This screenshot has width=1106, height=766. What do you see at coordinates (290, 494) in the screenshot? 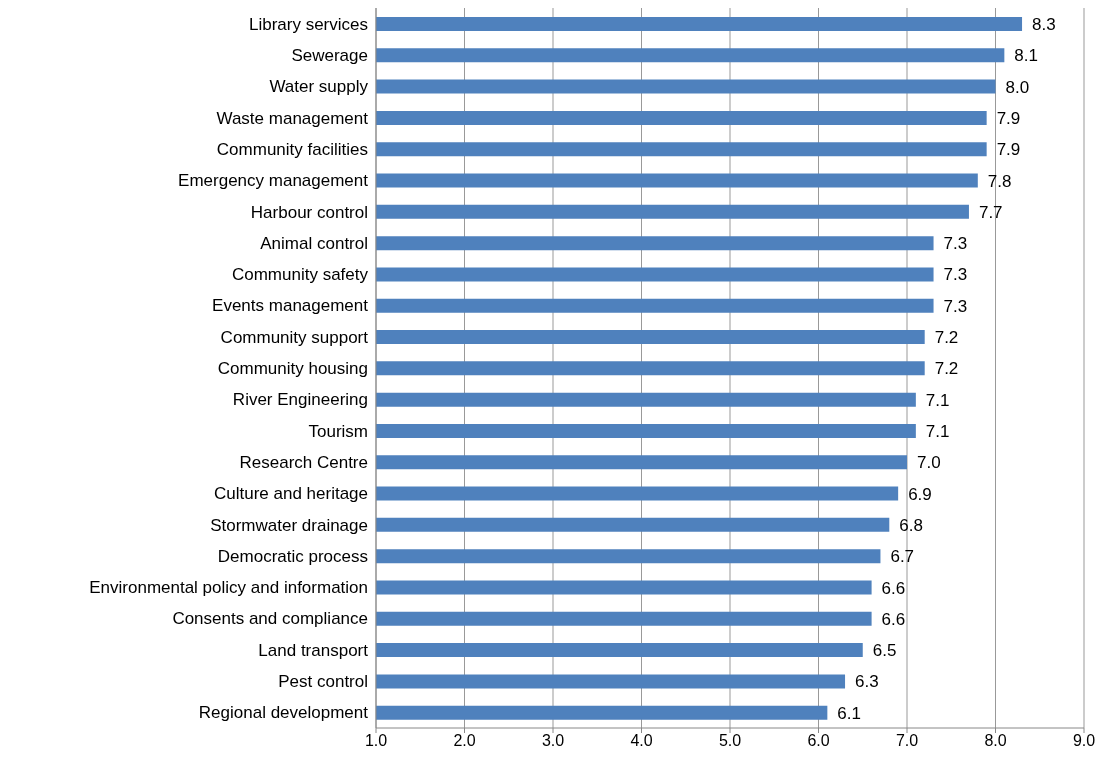
I see `y-tick-label: Culture and heritage` at bounding box center [290, 494].